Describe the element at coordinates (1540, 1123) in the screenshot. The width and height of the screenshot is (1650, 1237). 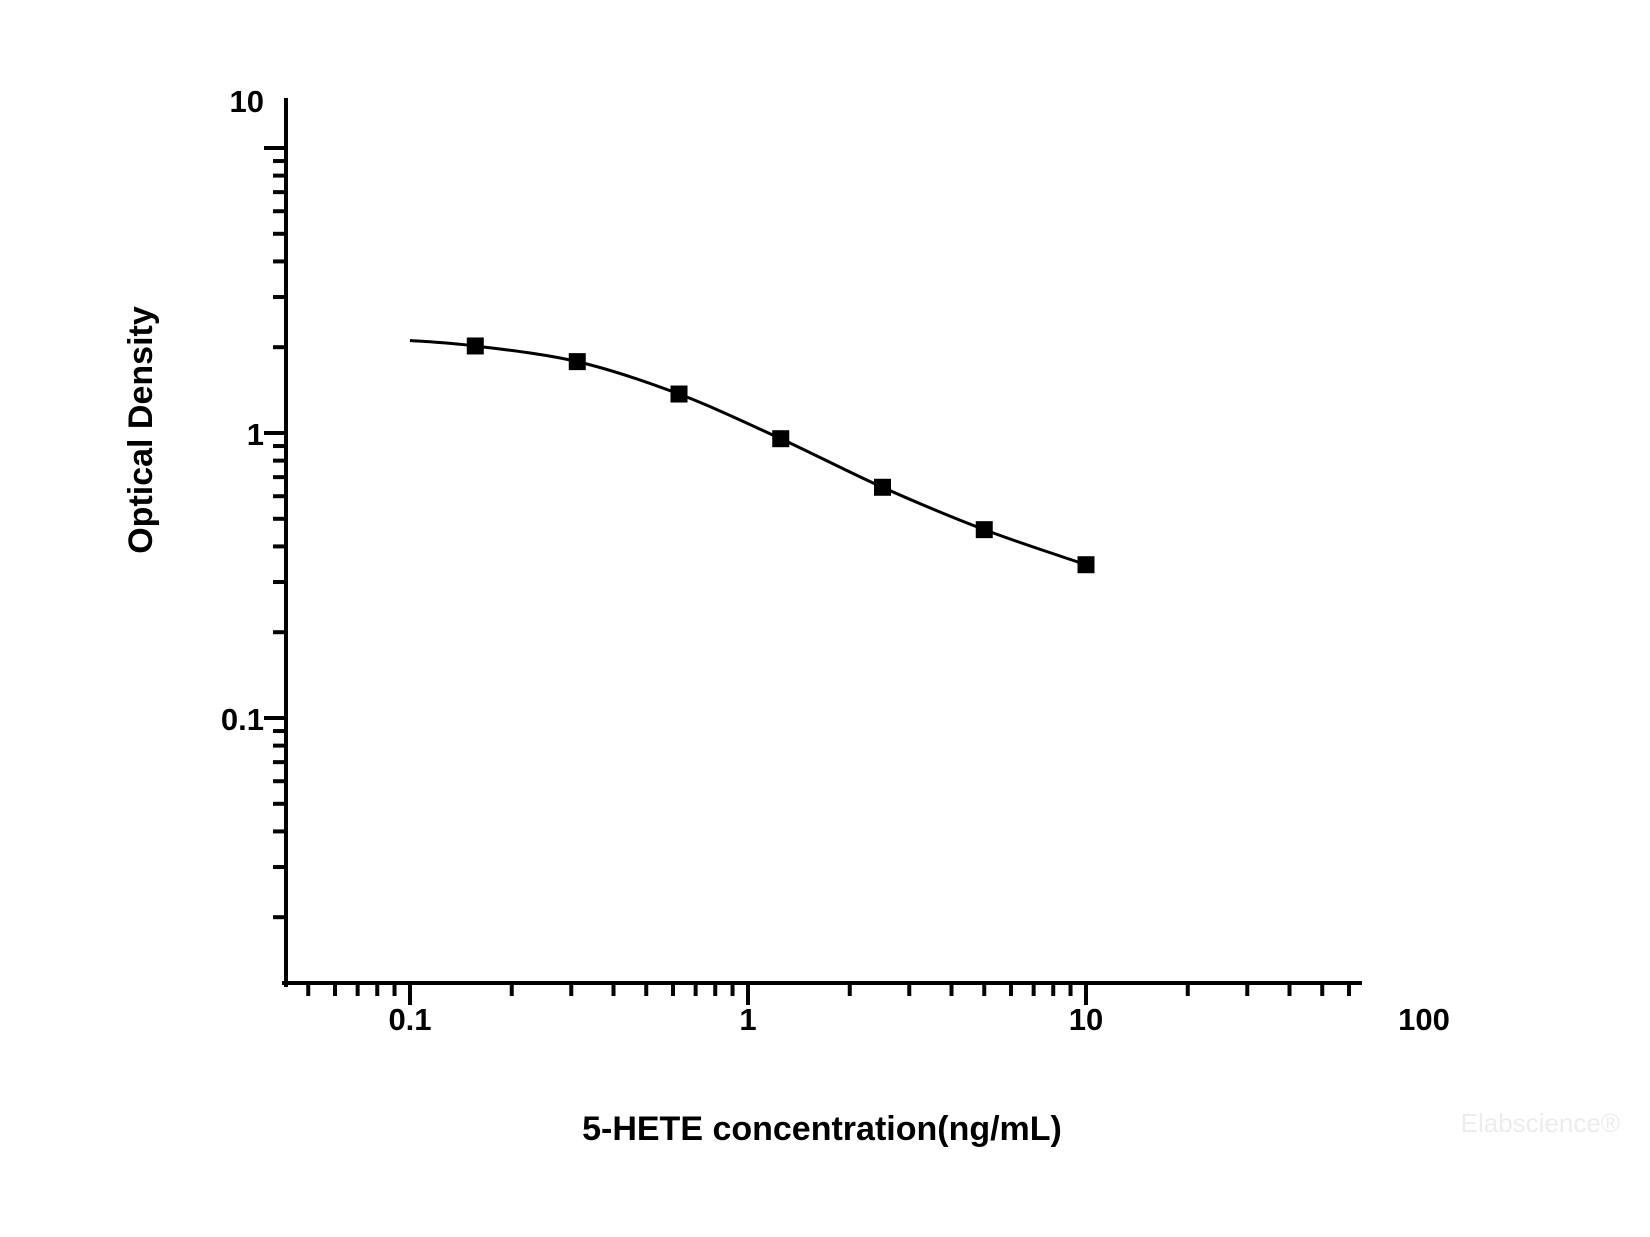
I see `watermark-label: Elabscience®` at that location.